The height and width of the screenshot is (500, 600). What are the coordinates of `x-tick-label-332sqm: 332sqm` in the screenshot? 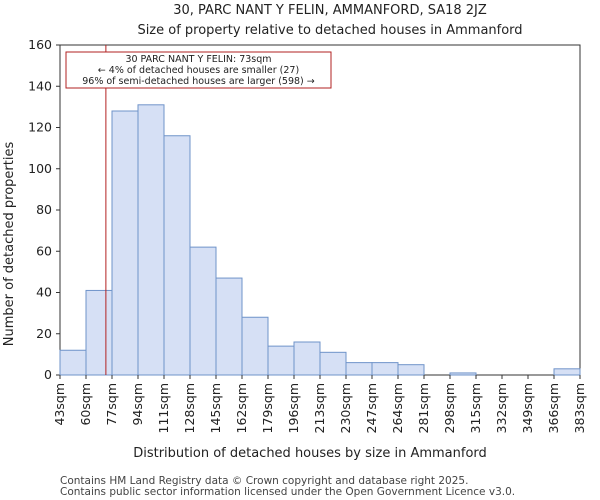 It's located at (501, 408).